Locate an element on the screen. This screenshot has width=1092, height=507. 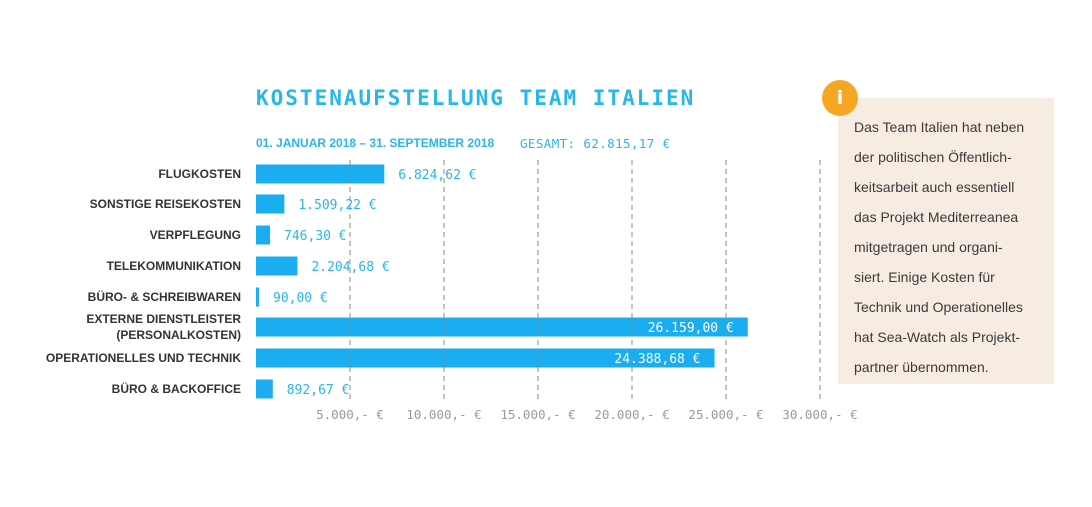
category-label: EXTERNE DIENSTLEISTER is located at coordinates (163, 319).